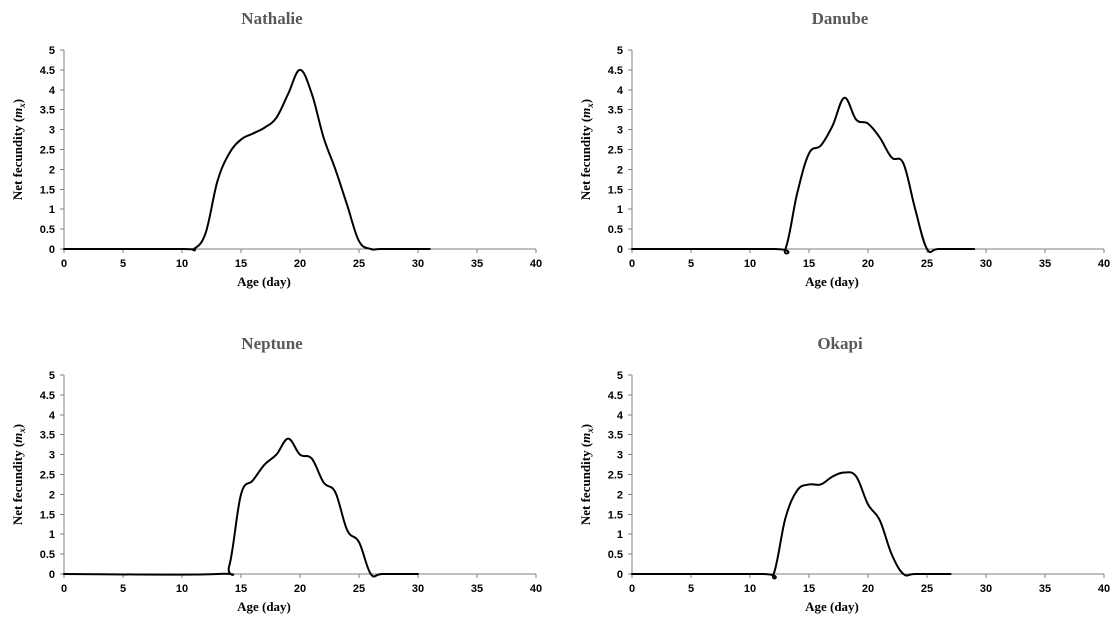 This screenshot has width=1116, height=625. What do you see at coordinates (272, 18) in the screenshot?
I see `chart-title: Nathalie` at bounding box center [272, 18].